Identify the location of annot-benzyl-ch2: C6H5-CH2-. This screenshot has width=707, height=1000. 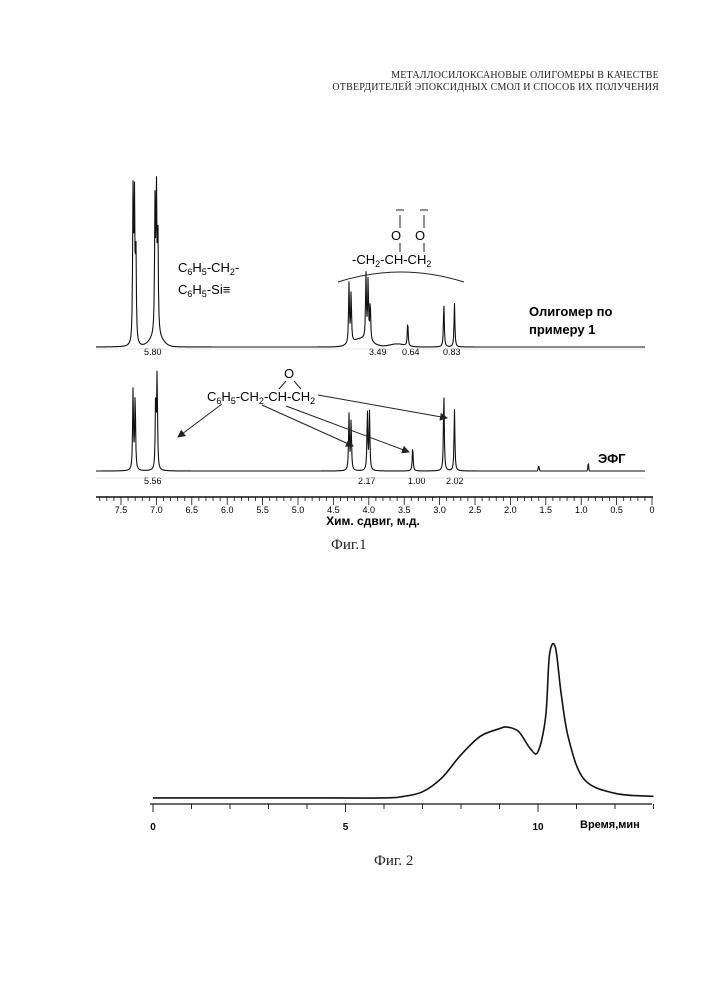
(208, 268).